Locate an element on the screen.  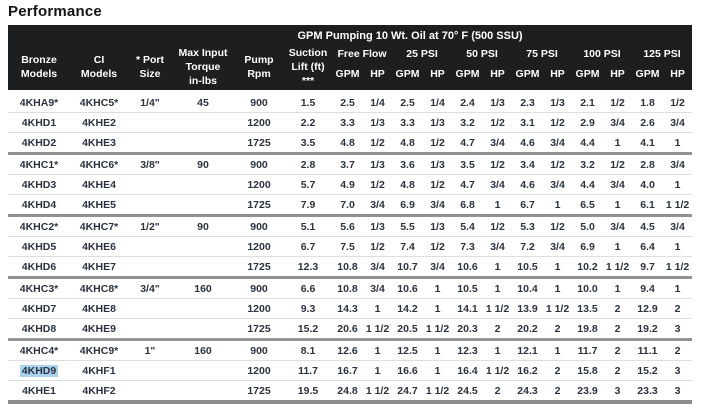
gpm-cell: 10.0 is located at coordinates (587, 288).